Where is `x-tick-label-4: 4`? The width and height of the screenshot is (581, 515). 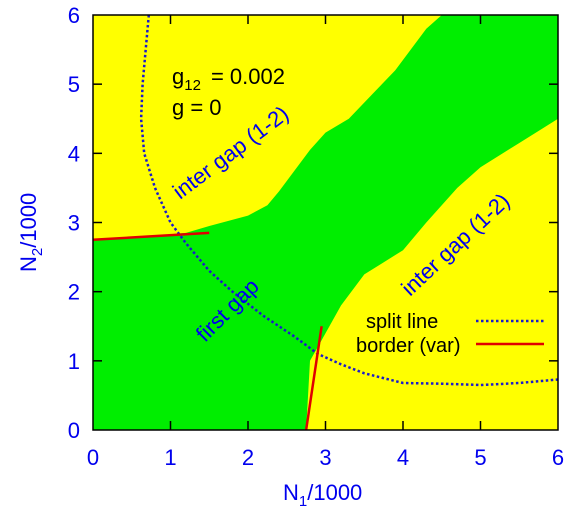
x-tick-label-4: 4 is located at coordinates (403, 457).